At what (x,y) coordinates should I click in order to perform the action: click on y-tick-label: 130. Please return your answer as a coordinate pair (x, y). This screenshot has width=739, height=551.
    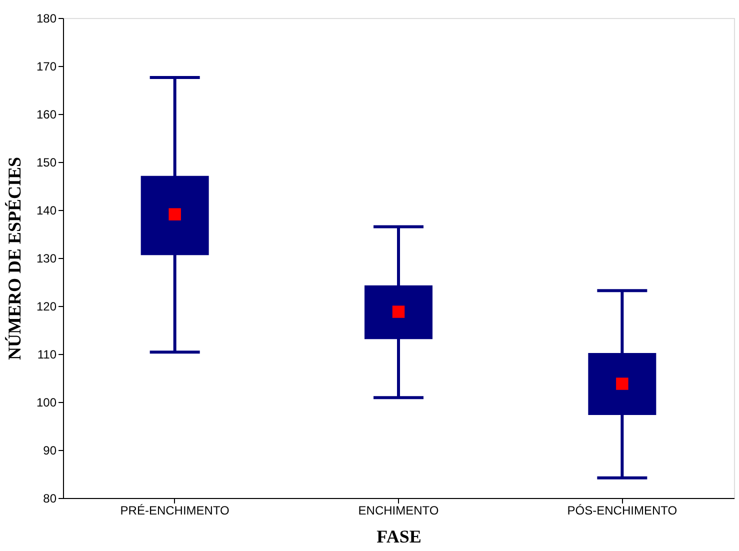
    Looking at the image, I should click on (46, 259).